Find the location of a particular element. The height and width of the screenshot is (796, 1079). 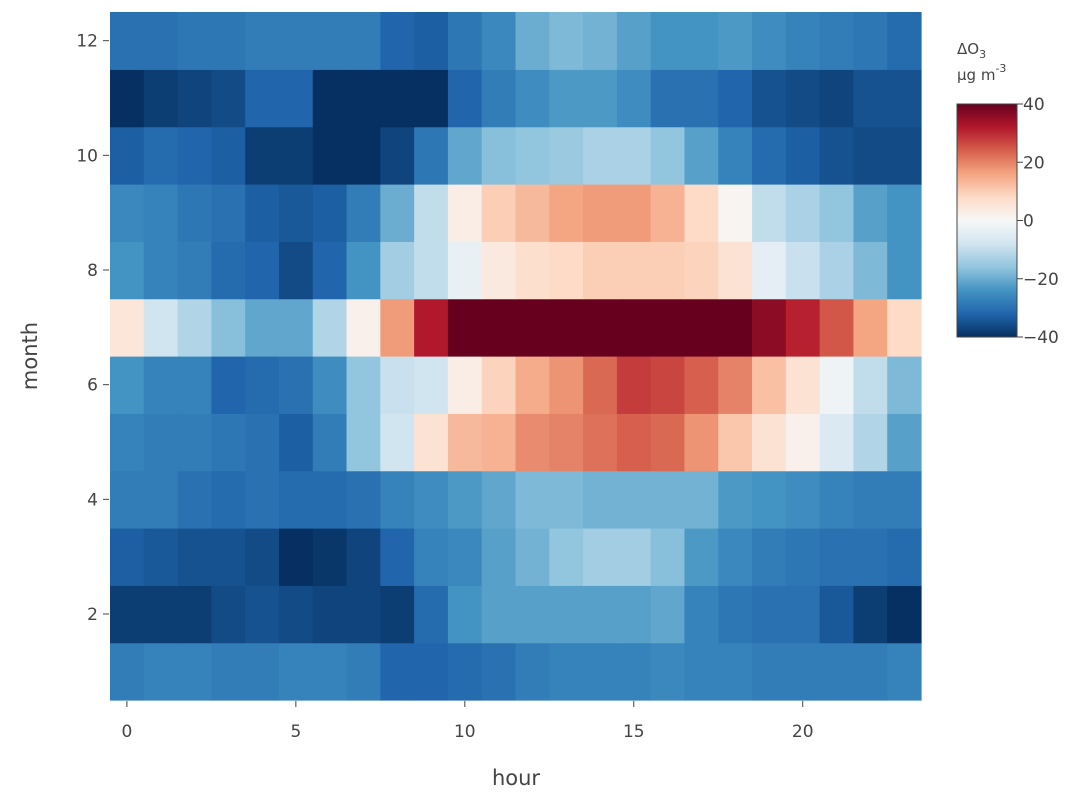

x-axis: 0 5 10 15 20 is located at coordinates (467, 721).